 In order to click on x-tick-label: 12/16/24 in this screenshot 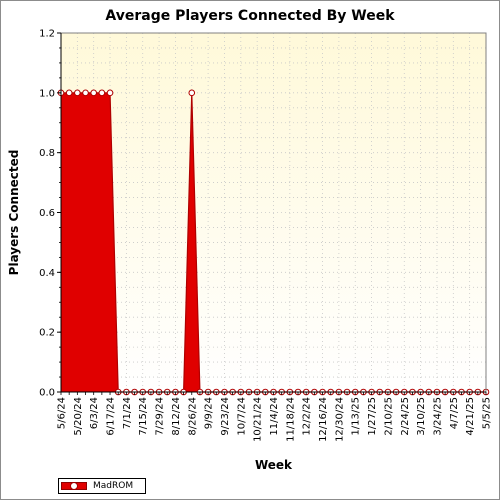, I will do `click(323, 419)`.